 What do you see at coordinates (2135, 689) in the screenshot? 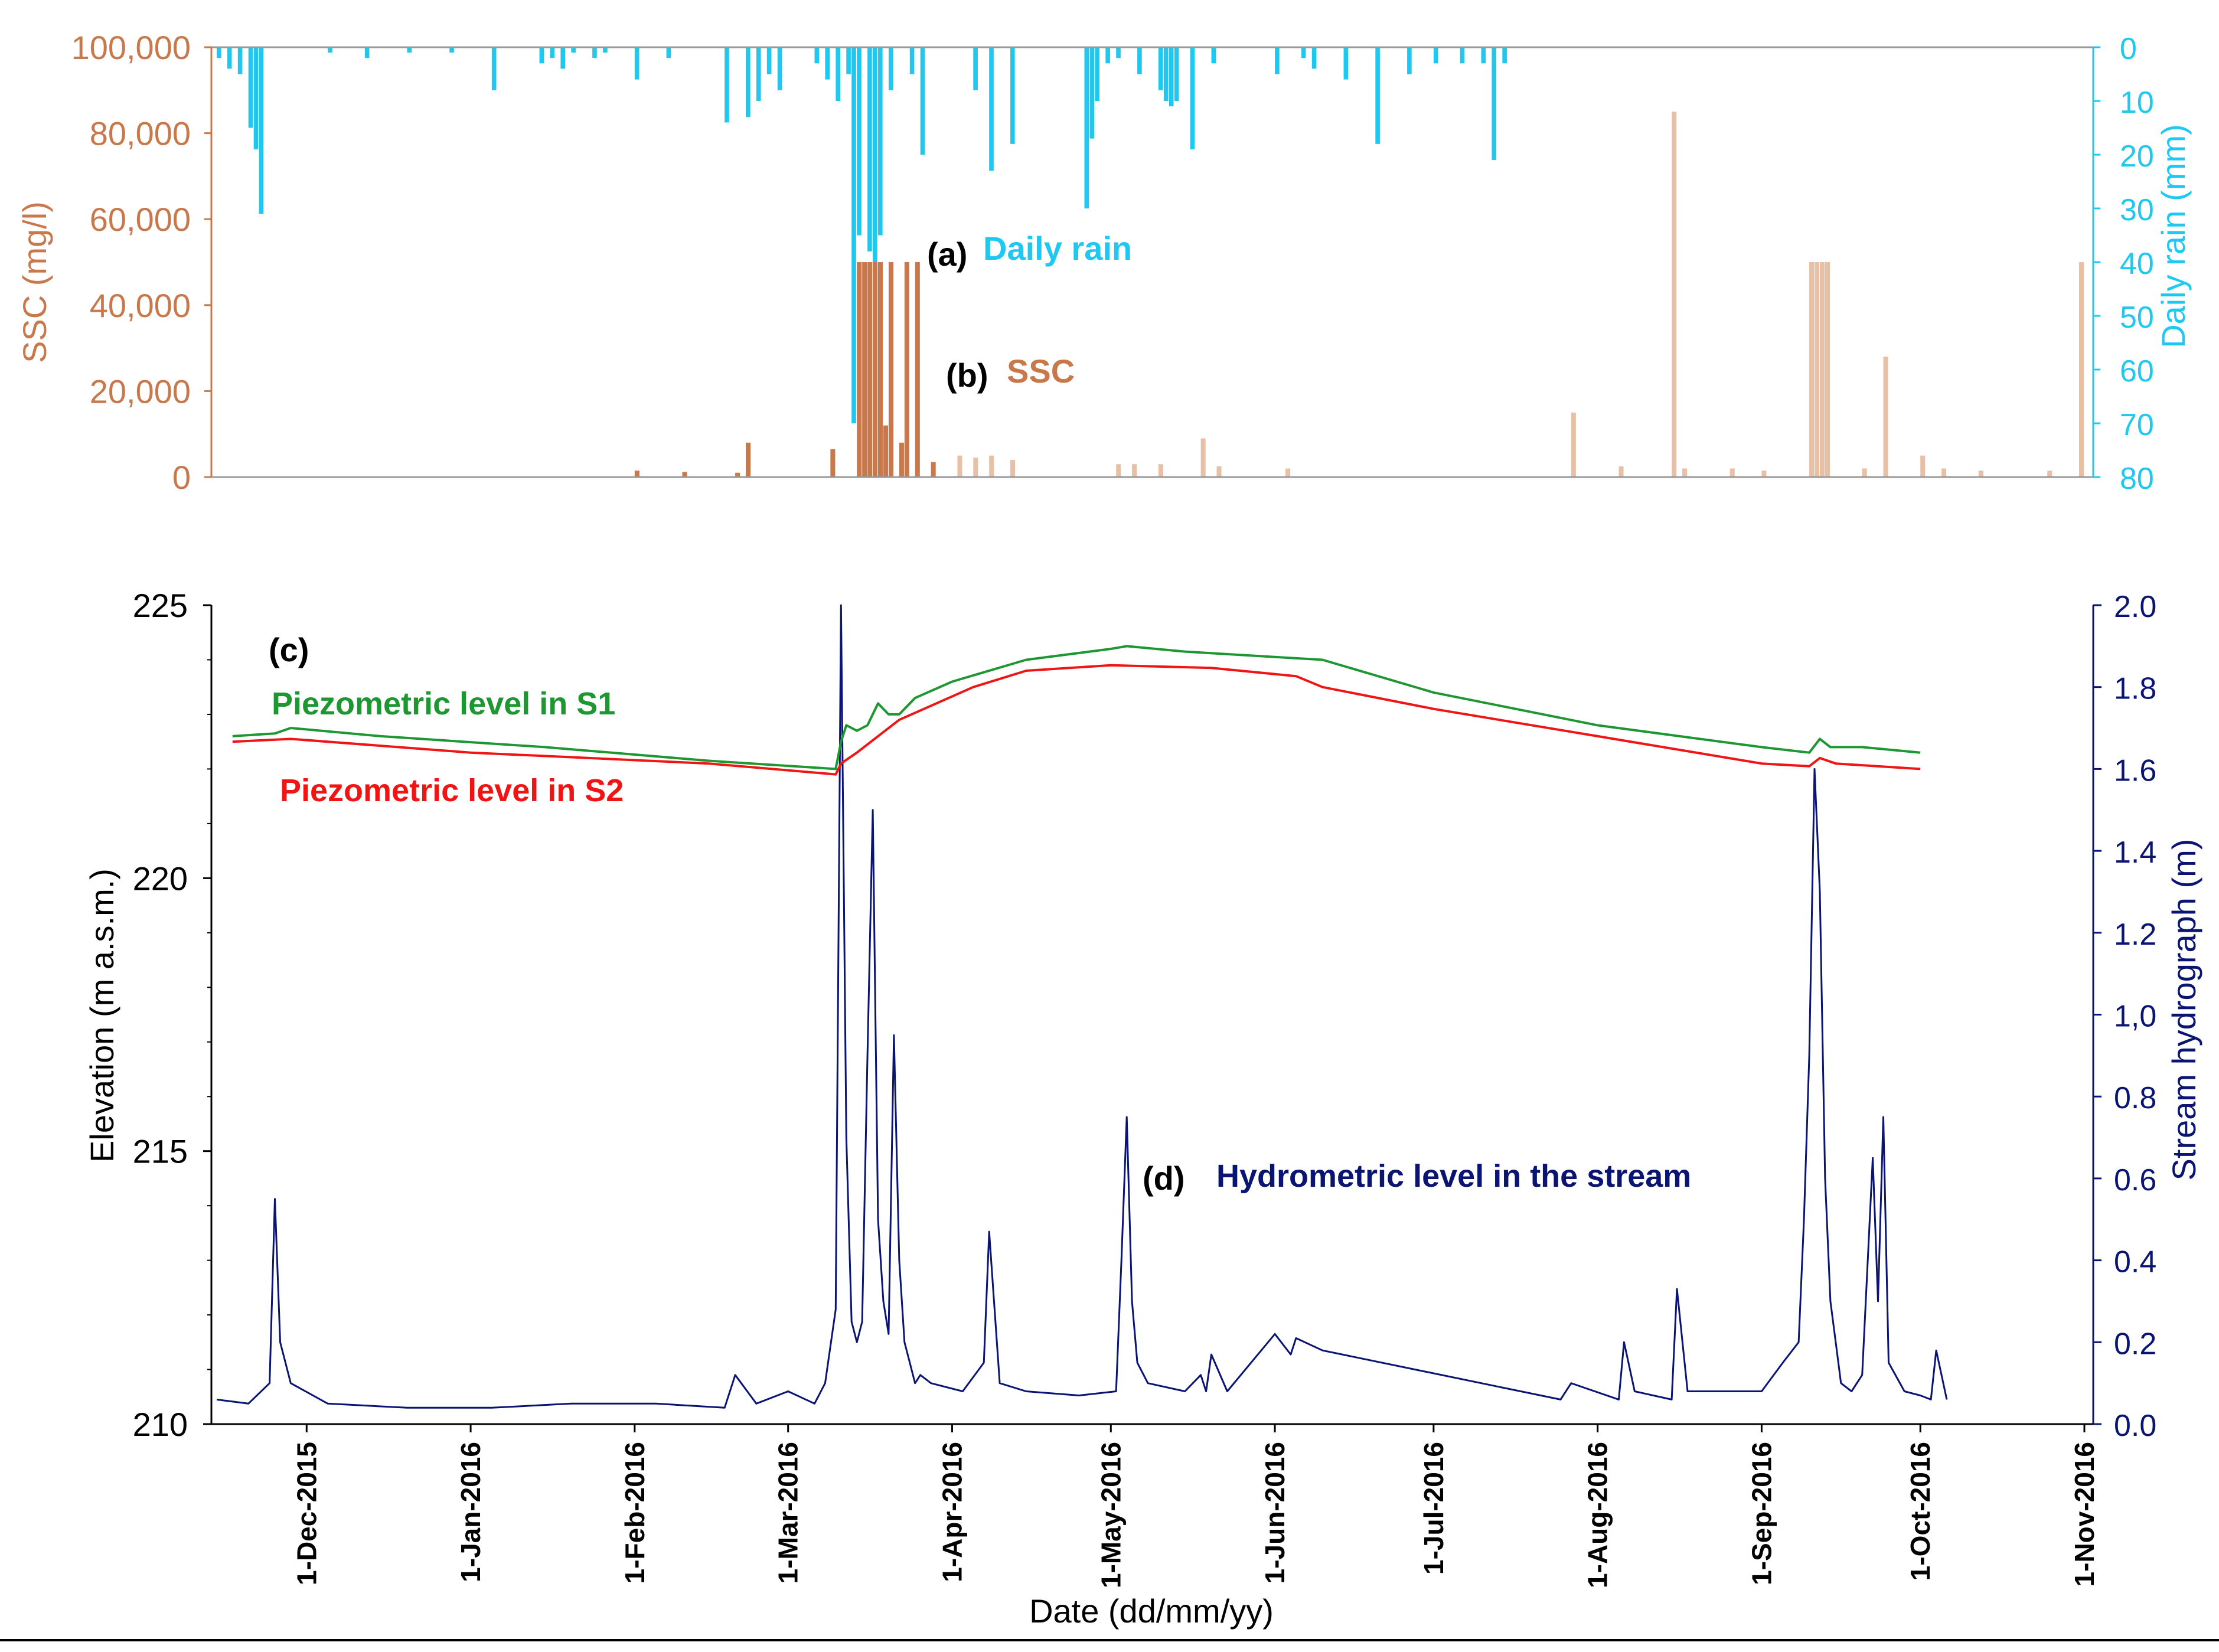
I see `stream-tick-label: 1.8` at bounding box center [2135, 689].